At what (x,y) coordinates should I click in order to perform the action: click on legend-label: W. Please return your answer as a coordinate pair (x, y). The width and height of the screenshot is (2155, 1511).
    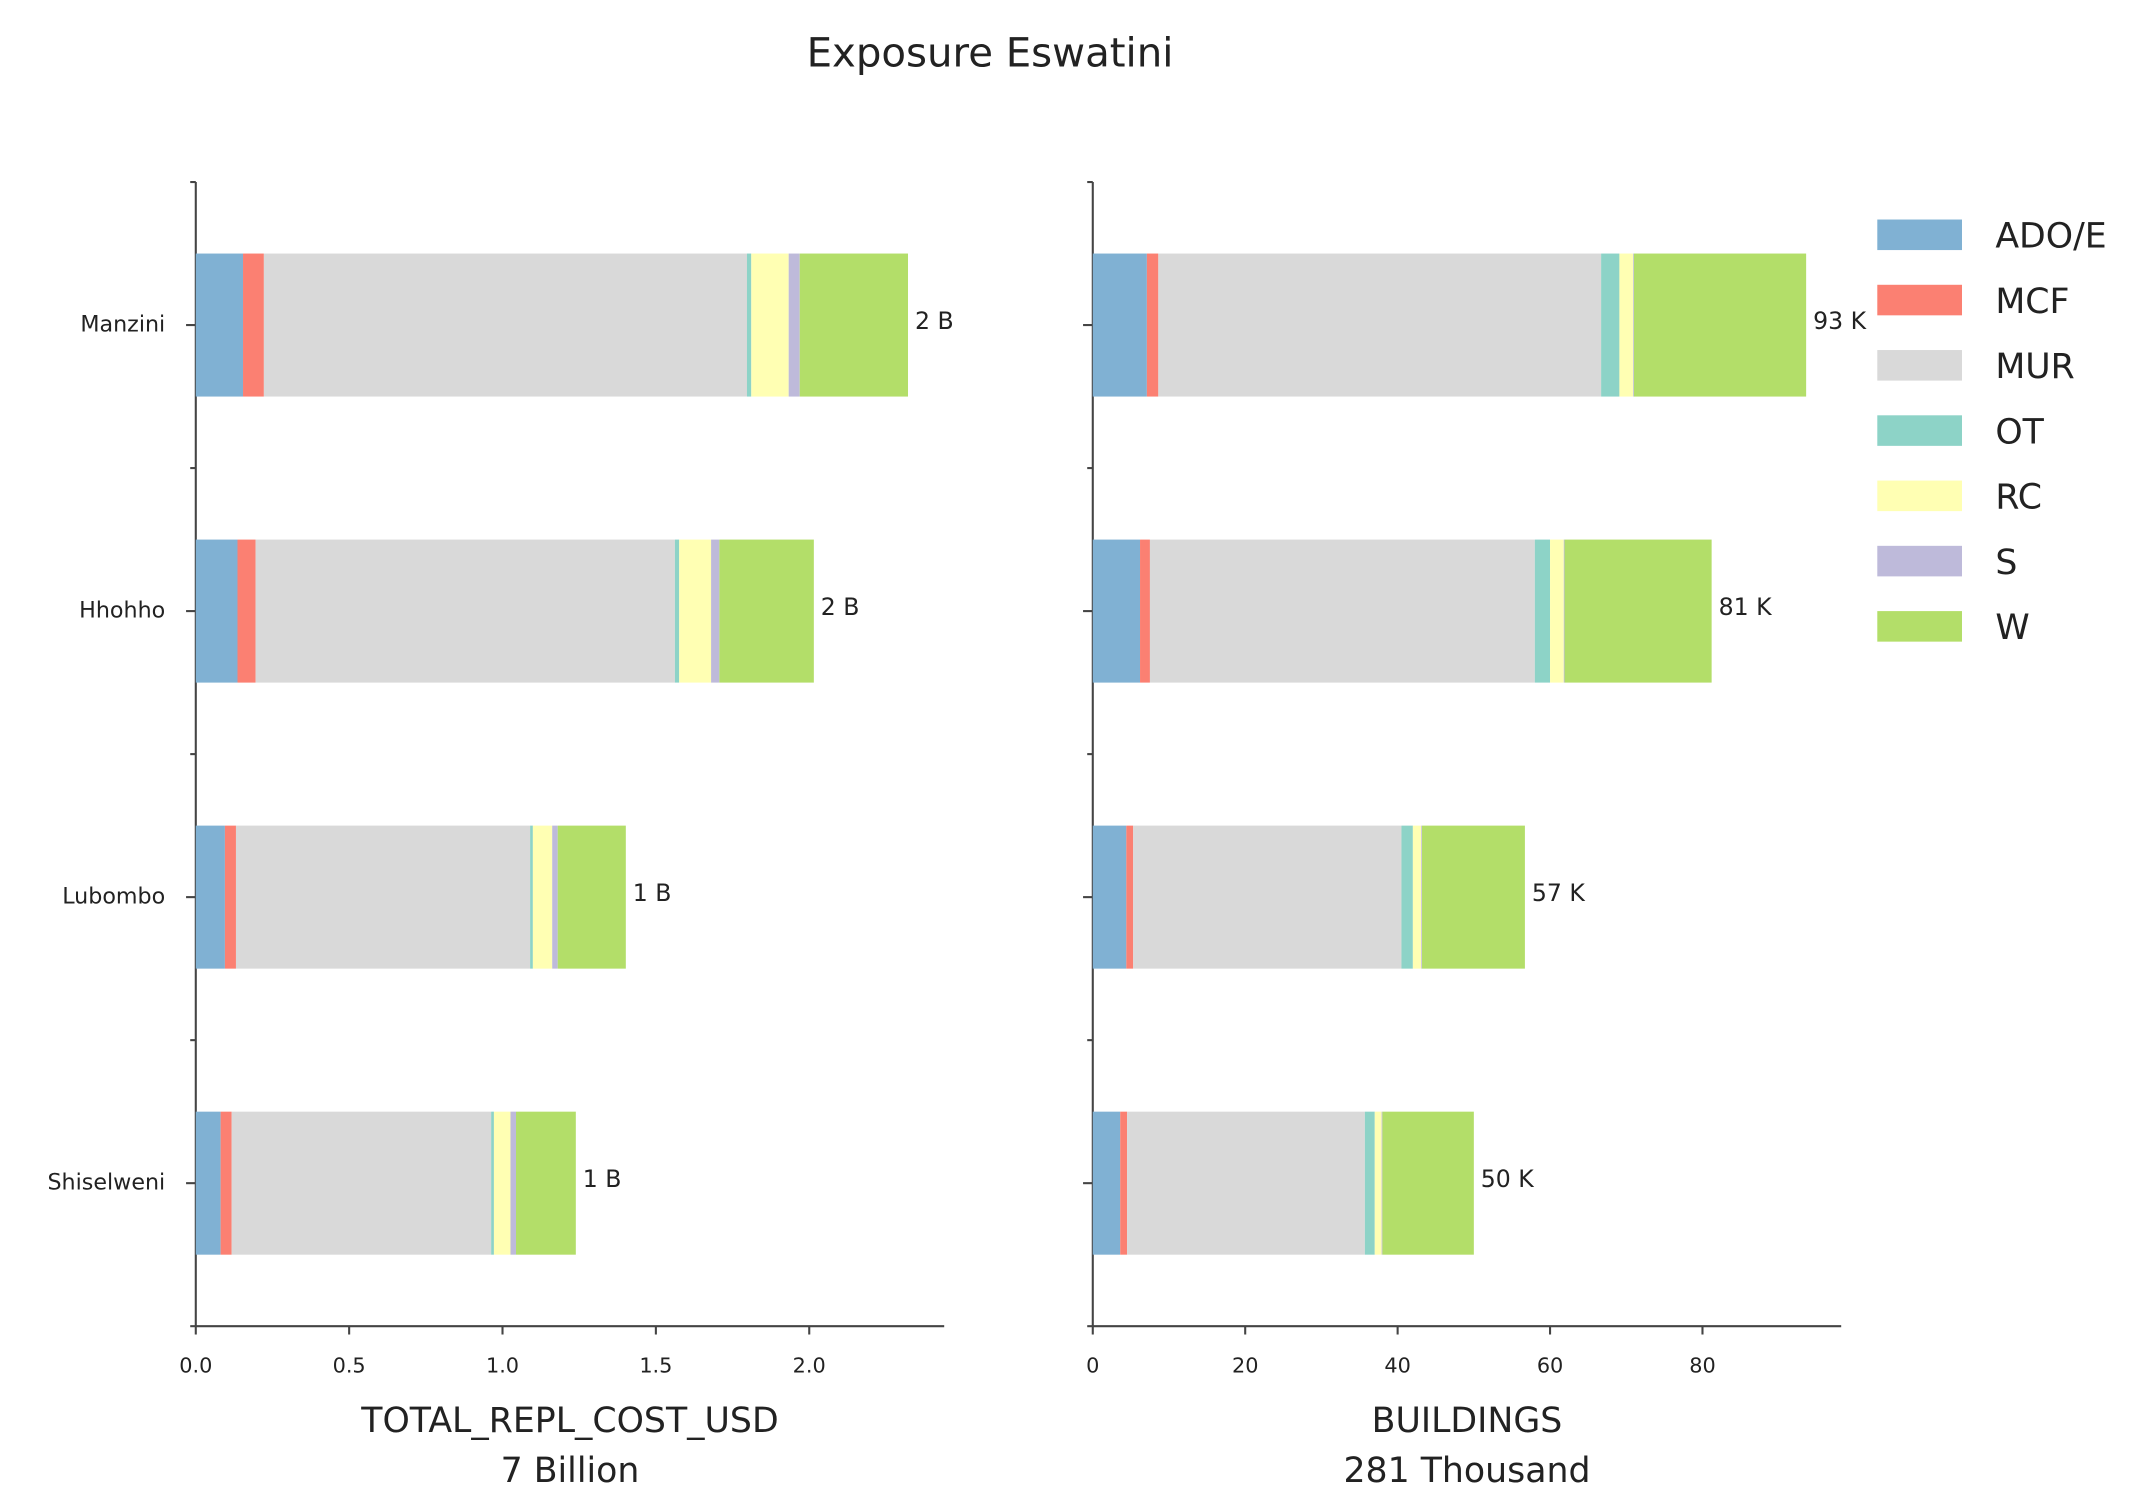
    Looking at the image, I should click on (2012, 628).